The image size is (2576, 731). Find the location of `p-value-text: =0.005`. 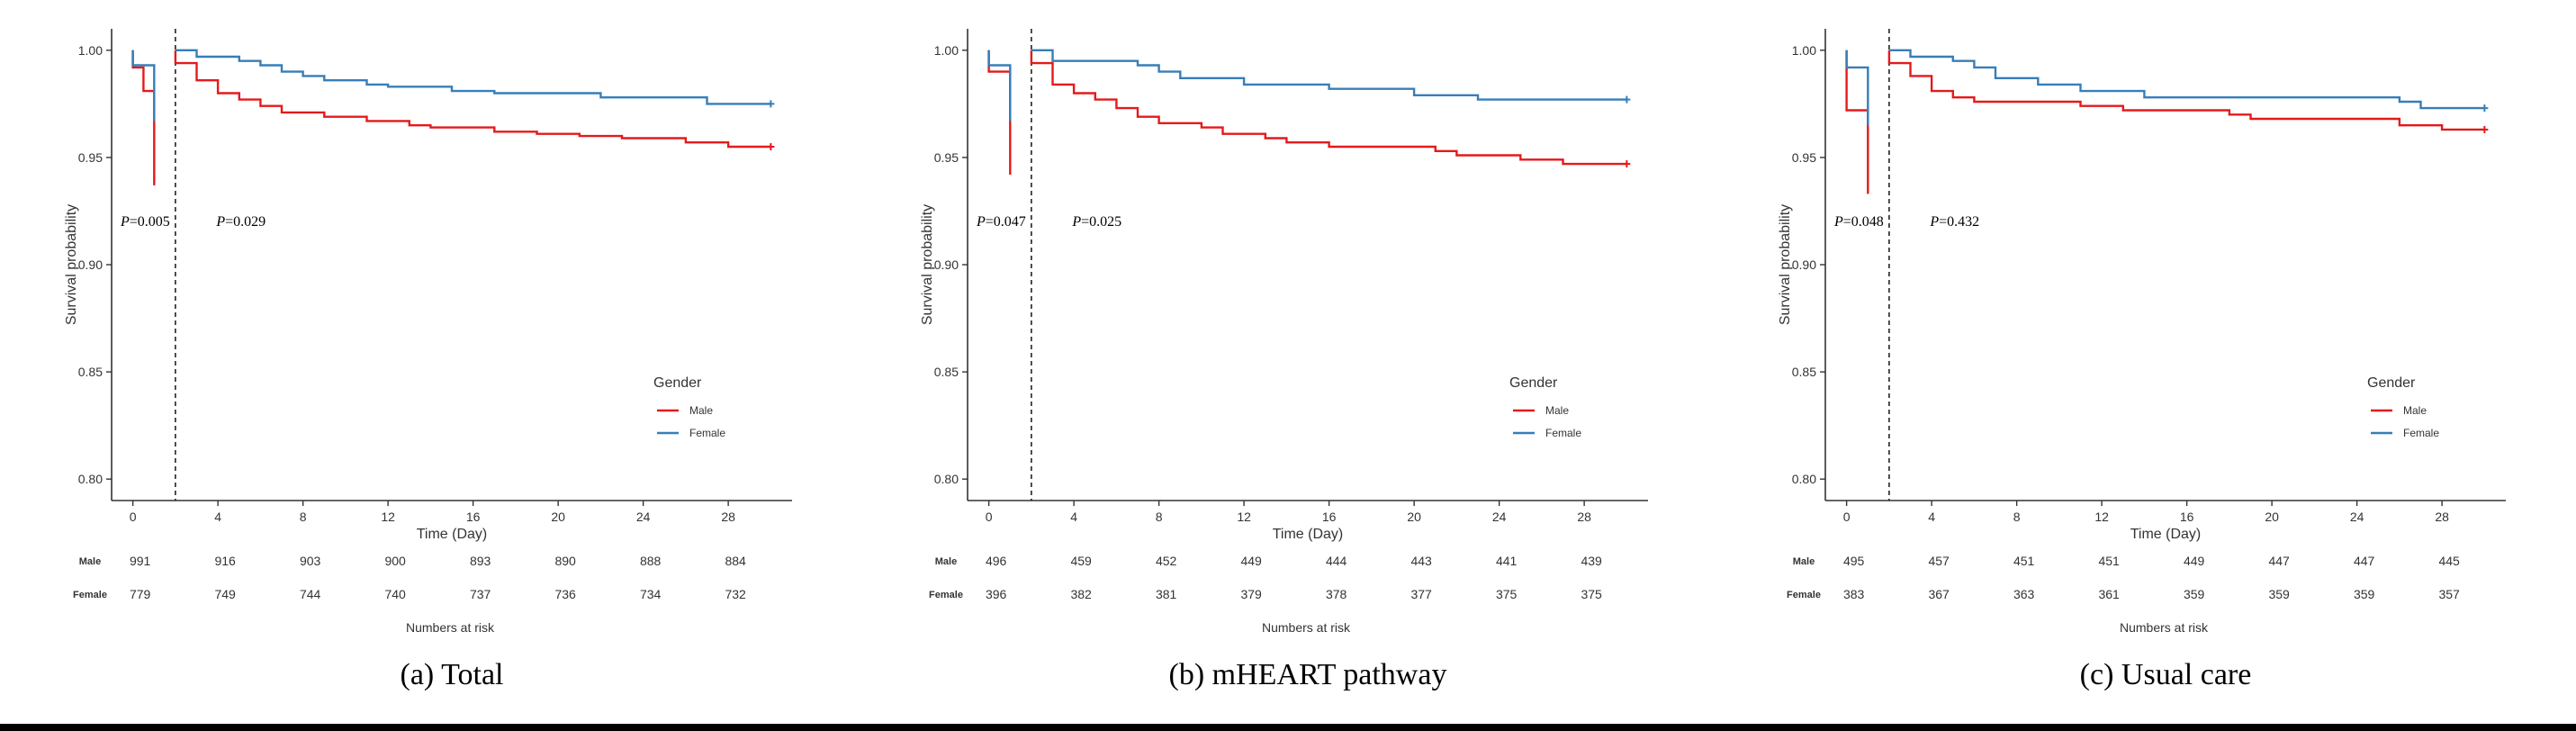

p-value-text: =0.005 is located at coordinates (150, 222).